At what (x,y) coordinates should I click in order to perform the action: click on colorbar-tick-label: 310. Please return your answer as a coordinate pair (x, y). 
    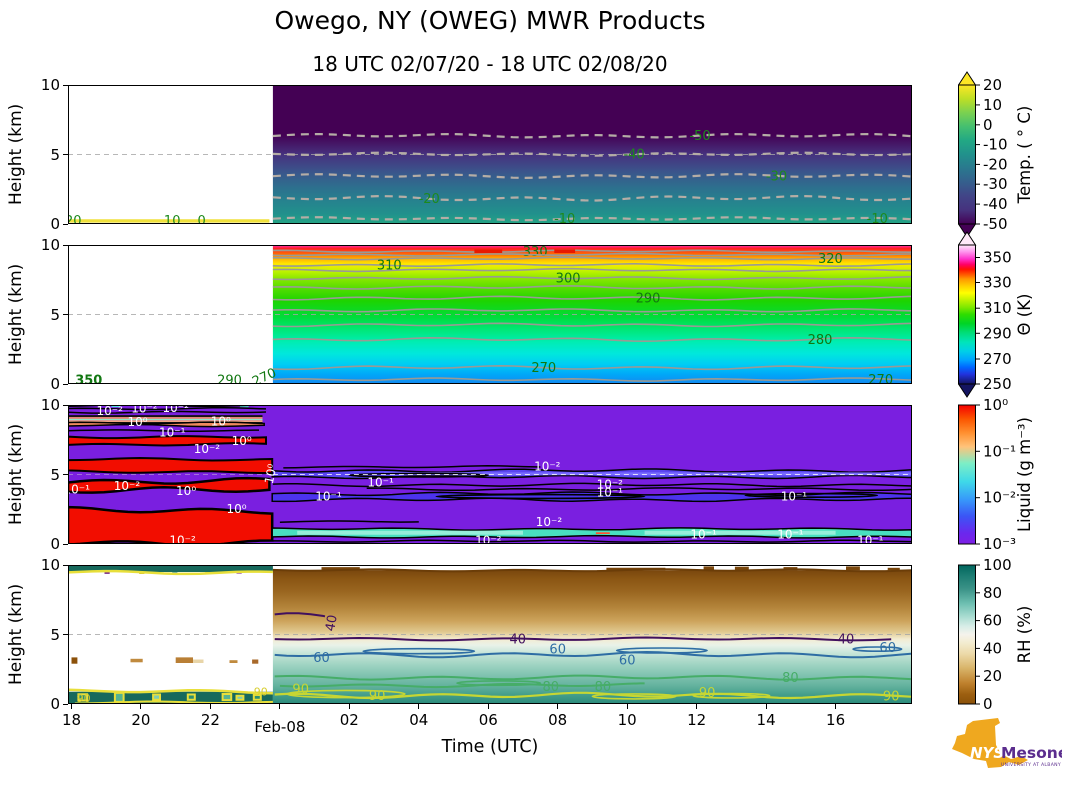
    Looking at the image, I should click on (997, 308).